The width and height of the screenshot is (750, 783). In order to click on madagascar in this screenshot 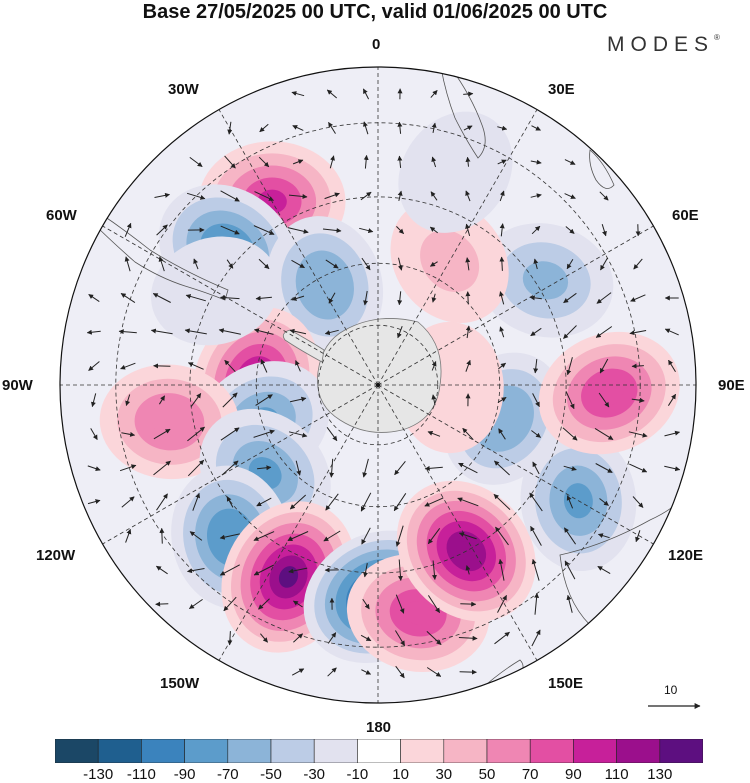, I will do `click(602, 169)`.